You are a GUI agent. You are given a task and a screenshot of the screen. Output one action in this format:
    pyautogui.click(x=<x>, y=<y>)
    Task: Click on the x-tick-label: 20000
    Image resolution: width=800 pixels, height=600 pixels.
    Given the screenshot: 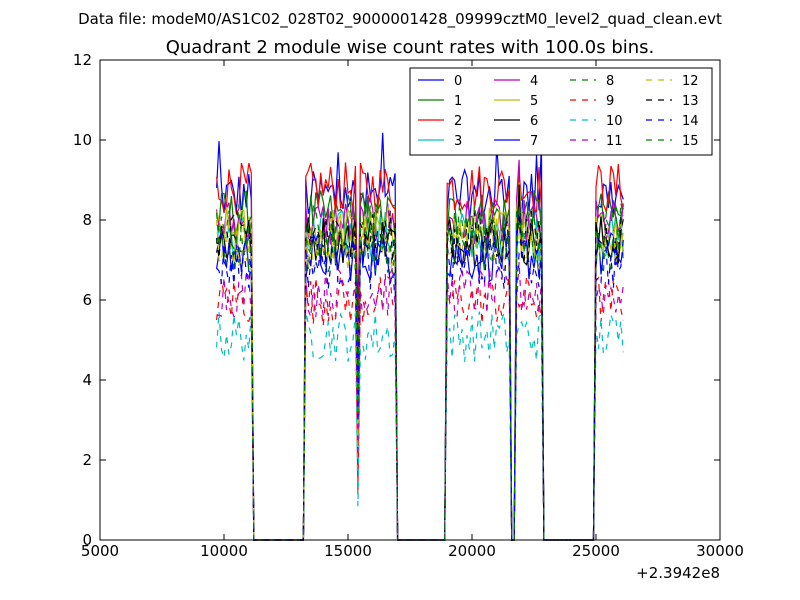 What is the action you would take?
    pyautogui.click(x=472, y=551)
    